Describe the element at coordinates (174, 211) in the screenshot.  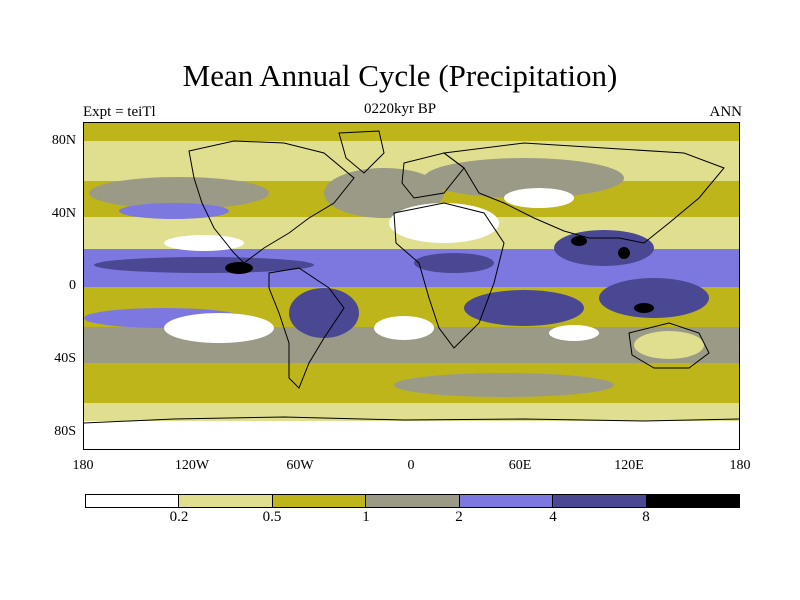
I see `region-north-pacific-storm` at that location.